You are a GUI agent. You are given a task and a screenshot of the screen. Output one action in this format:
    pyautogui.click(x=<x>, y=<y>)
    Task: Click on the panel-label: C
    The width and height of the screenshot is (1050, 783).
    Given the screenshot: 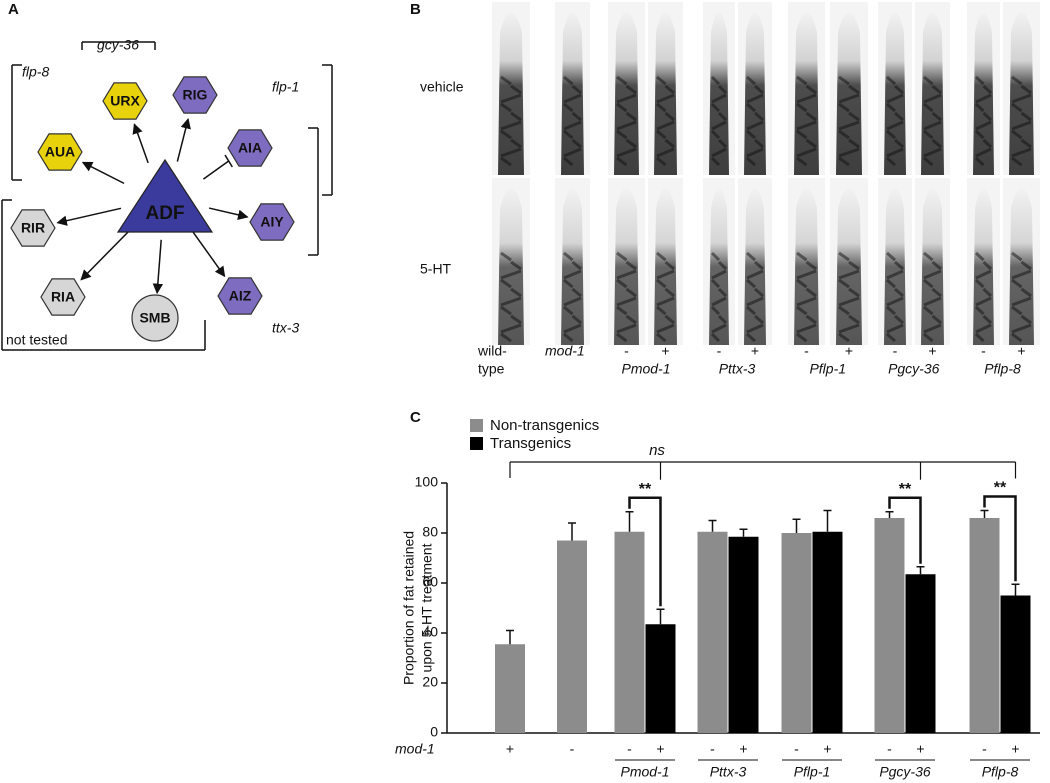 What is the action you would take?
    pyautogui.click(x=415, y=417)
    